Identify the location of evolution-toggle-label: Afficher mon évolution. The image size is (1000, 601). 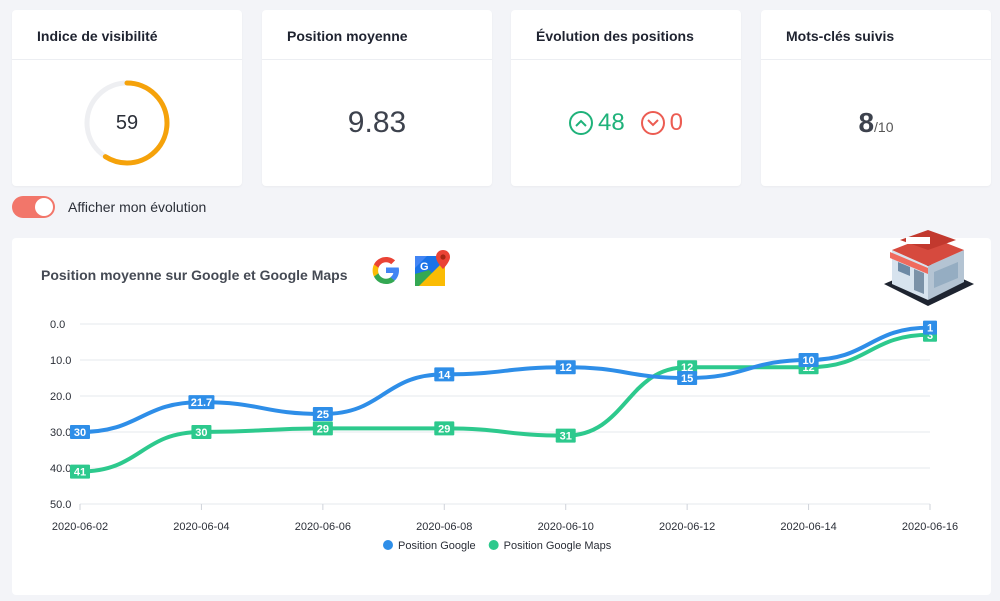
(137, 207).